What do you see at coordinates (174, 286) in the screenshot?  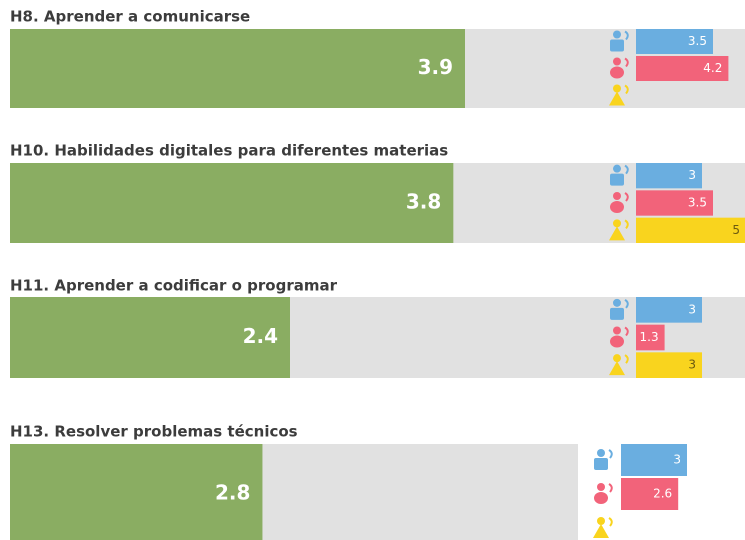 I see `chart-title: H11. Aprender a codificar o programar` at bounding box center [174, 286].